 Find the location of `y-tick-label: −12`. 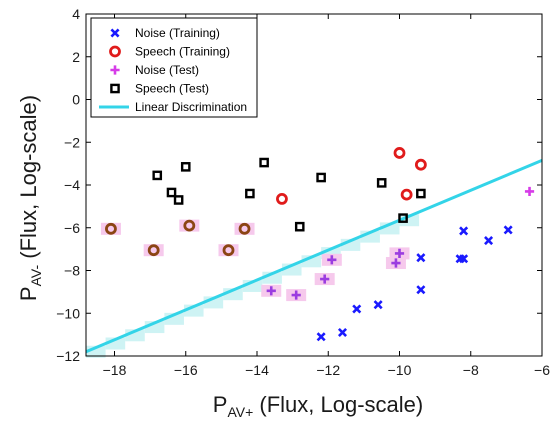

y-tick-label: −12 is located at coordinates (68, 356).